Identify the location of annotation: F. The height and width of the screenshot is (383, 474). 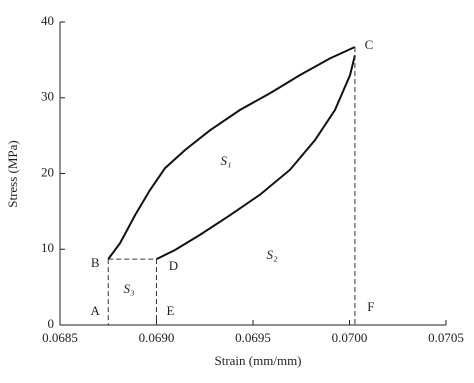
(370, 306).